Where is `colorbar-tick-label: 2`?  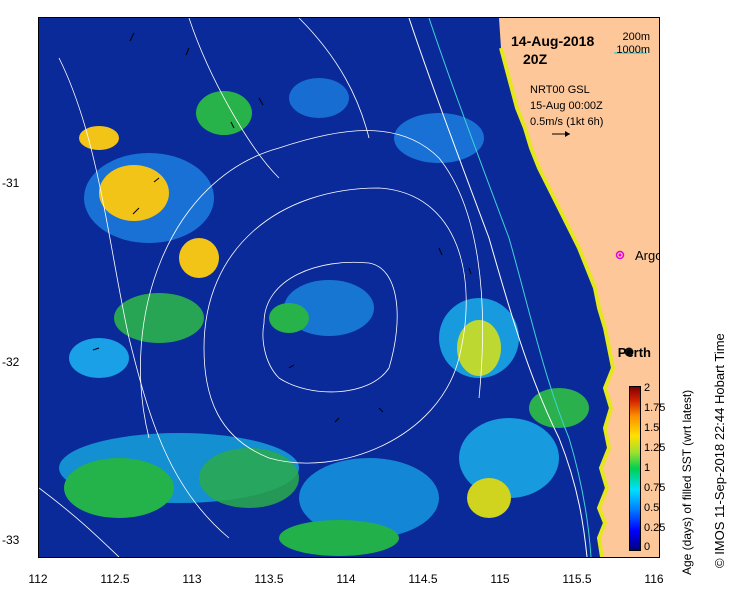
colorbar-tick-label: 2 is located at coordinates (647, 388).